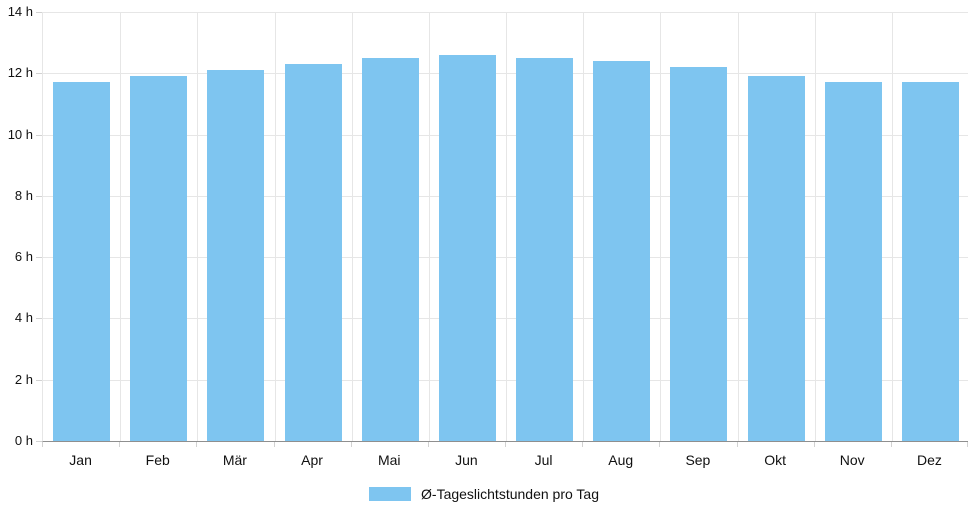  I want to click on bar-aug, so click(622, 251).